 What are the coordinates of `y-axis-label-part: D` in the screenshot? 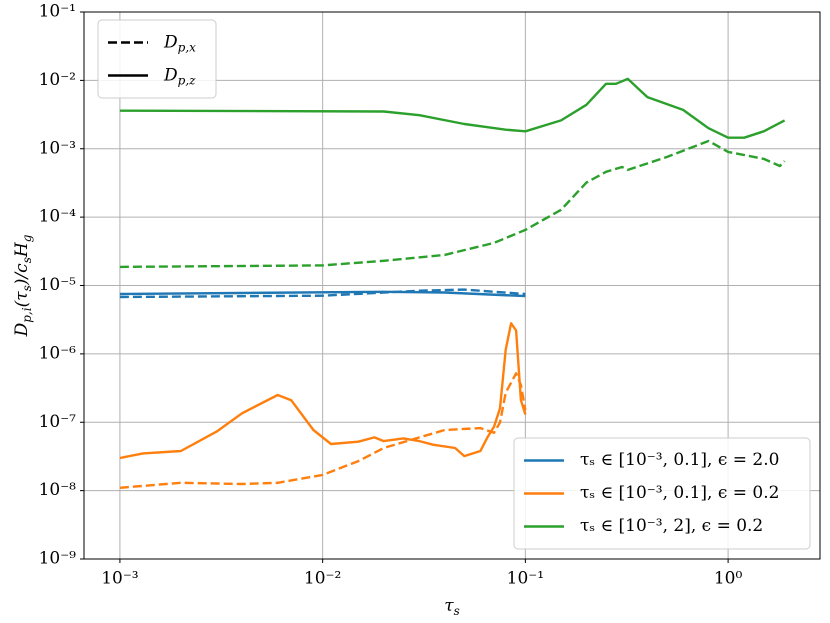 It's located at (22, 329).